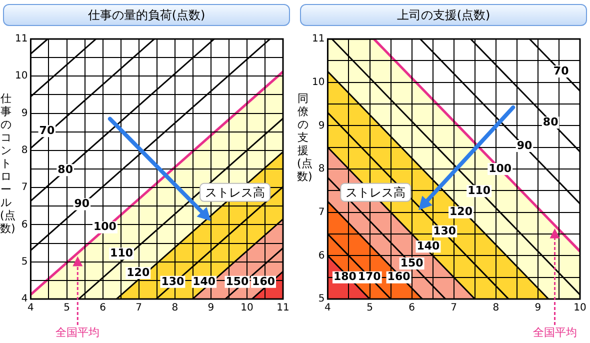  I want to click on x-tick-label: 11, so click(283, 308).